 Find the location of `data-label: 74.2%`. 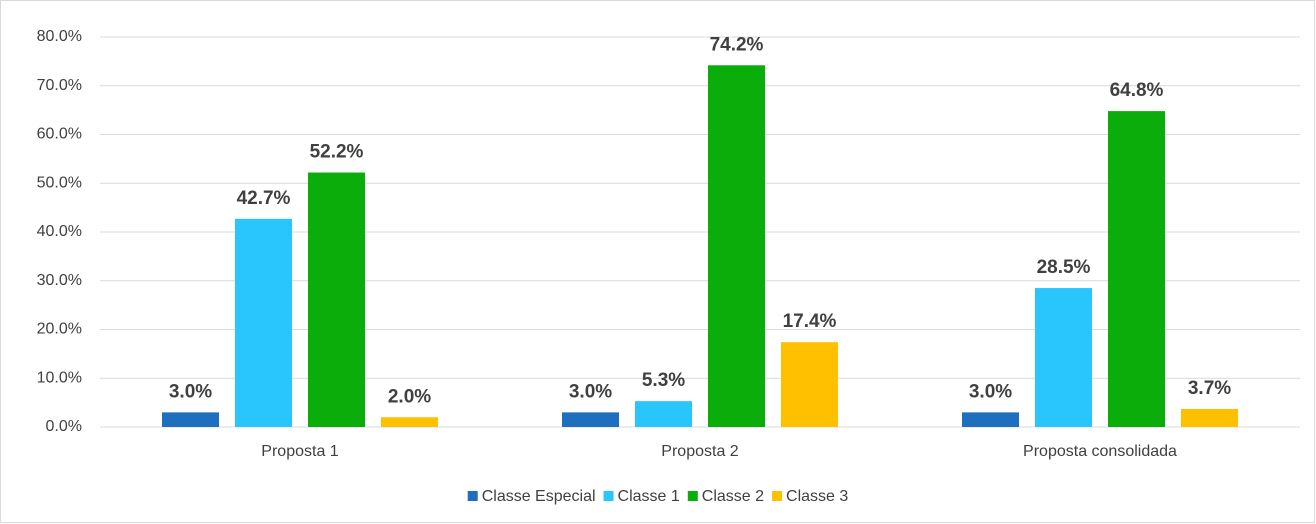

data-label: 74.2% is located at coordinates (737, 44).